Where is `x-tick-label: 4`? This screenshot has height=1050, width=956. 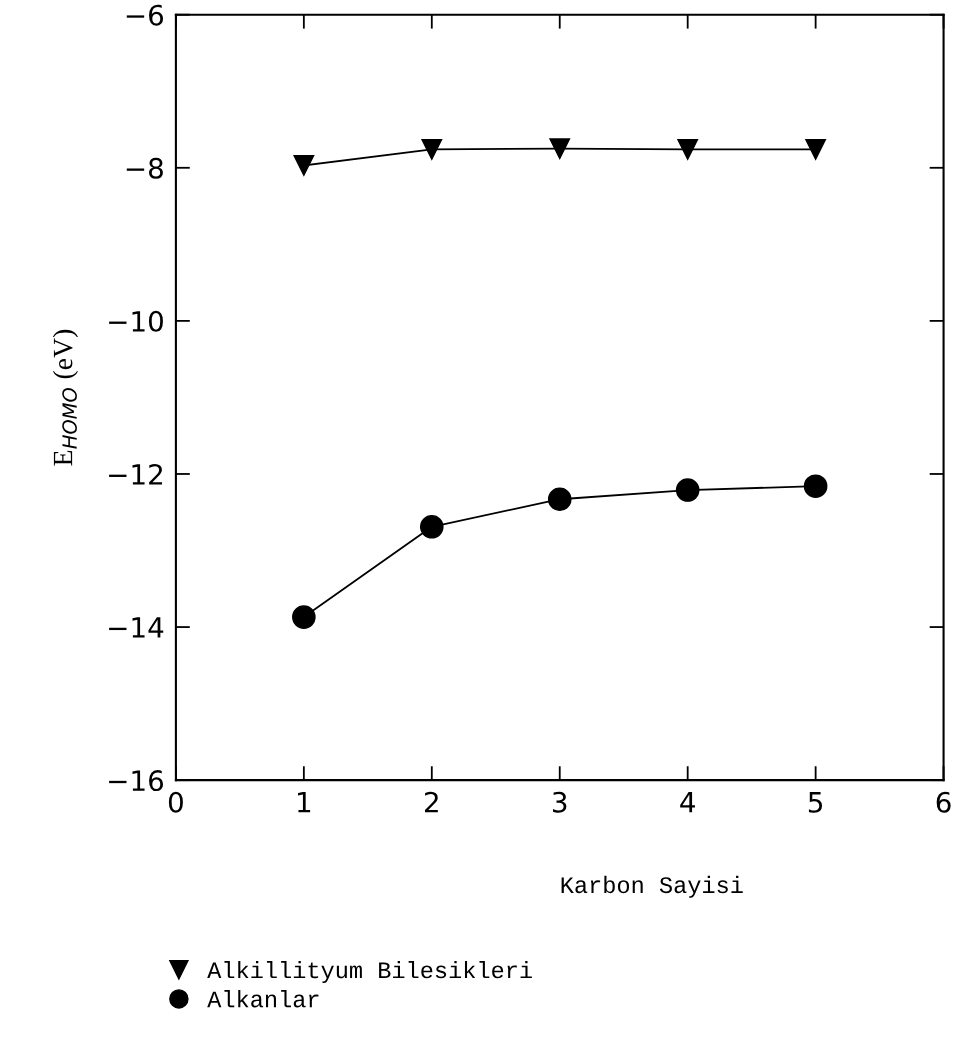 x-tick-label: 4 is located at coordinates (687, 802).